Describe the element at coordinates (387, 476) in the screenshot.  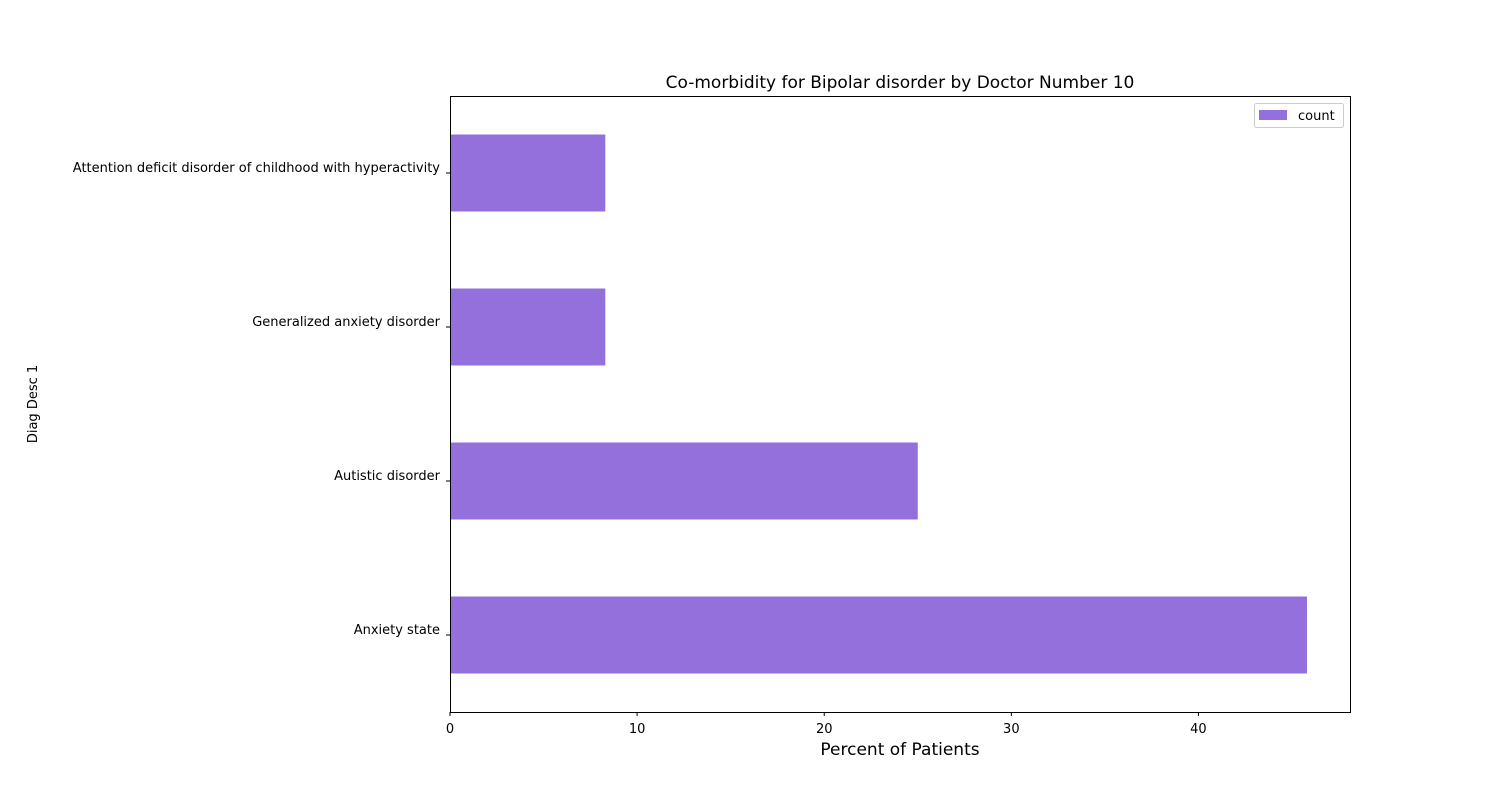
I see `y-tick-label: Autistic disorder` at that location.